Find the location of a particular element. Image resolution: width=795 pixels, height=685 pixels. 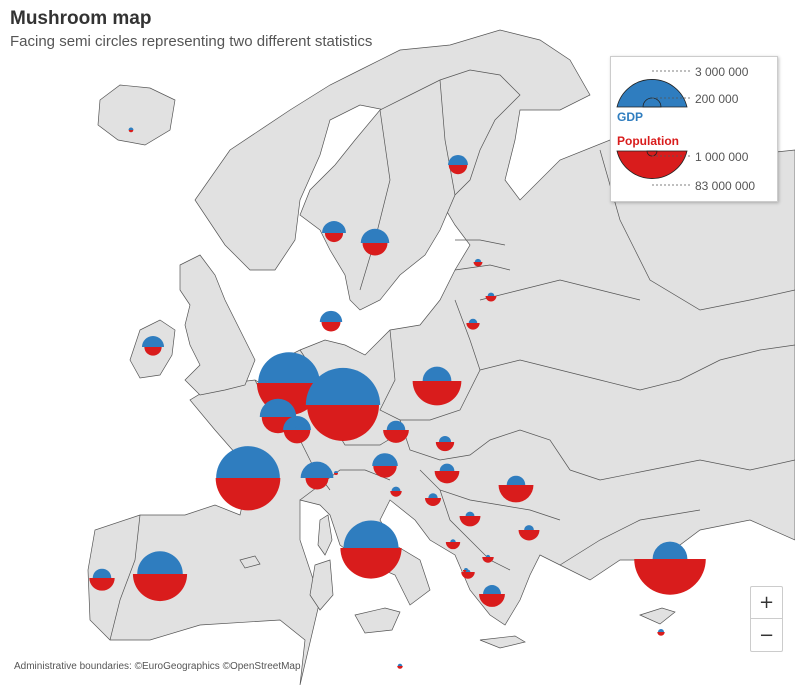

zoom-out-button: − is located at coordinates (766, 635).